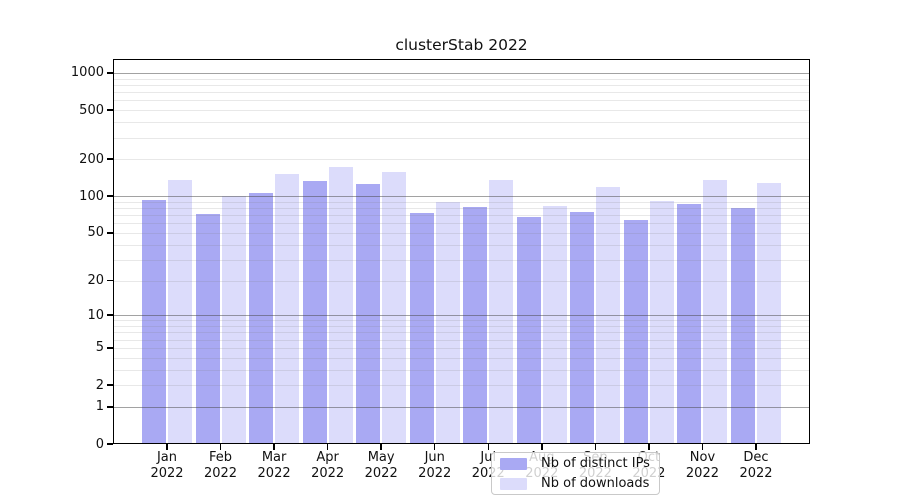  Describe the element at coordinates (314, 312) in the screenshot. I see `bar-distinct-ips-apr` at that location.